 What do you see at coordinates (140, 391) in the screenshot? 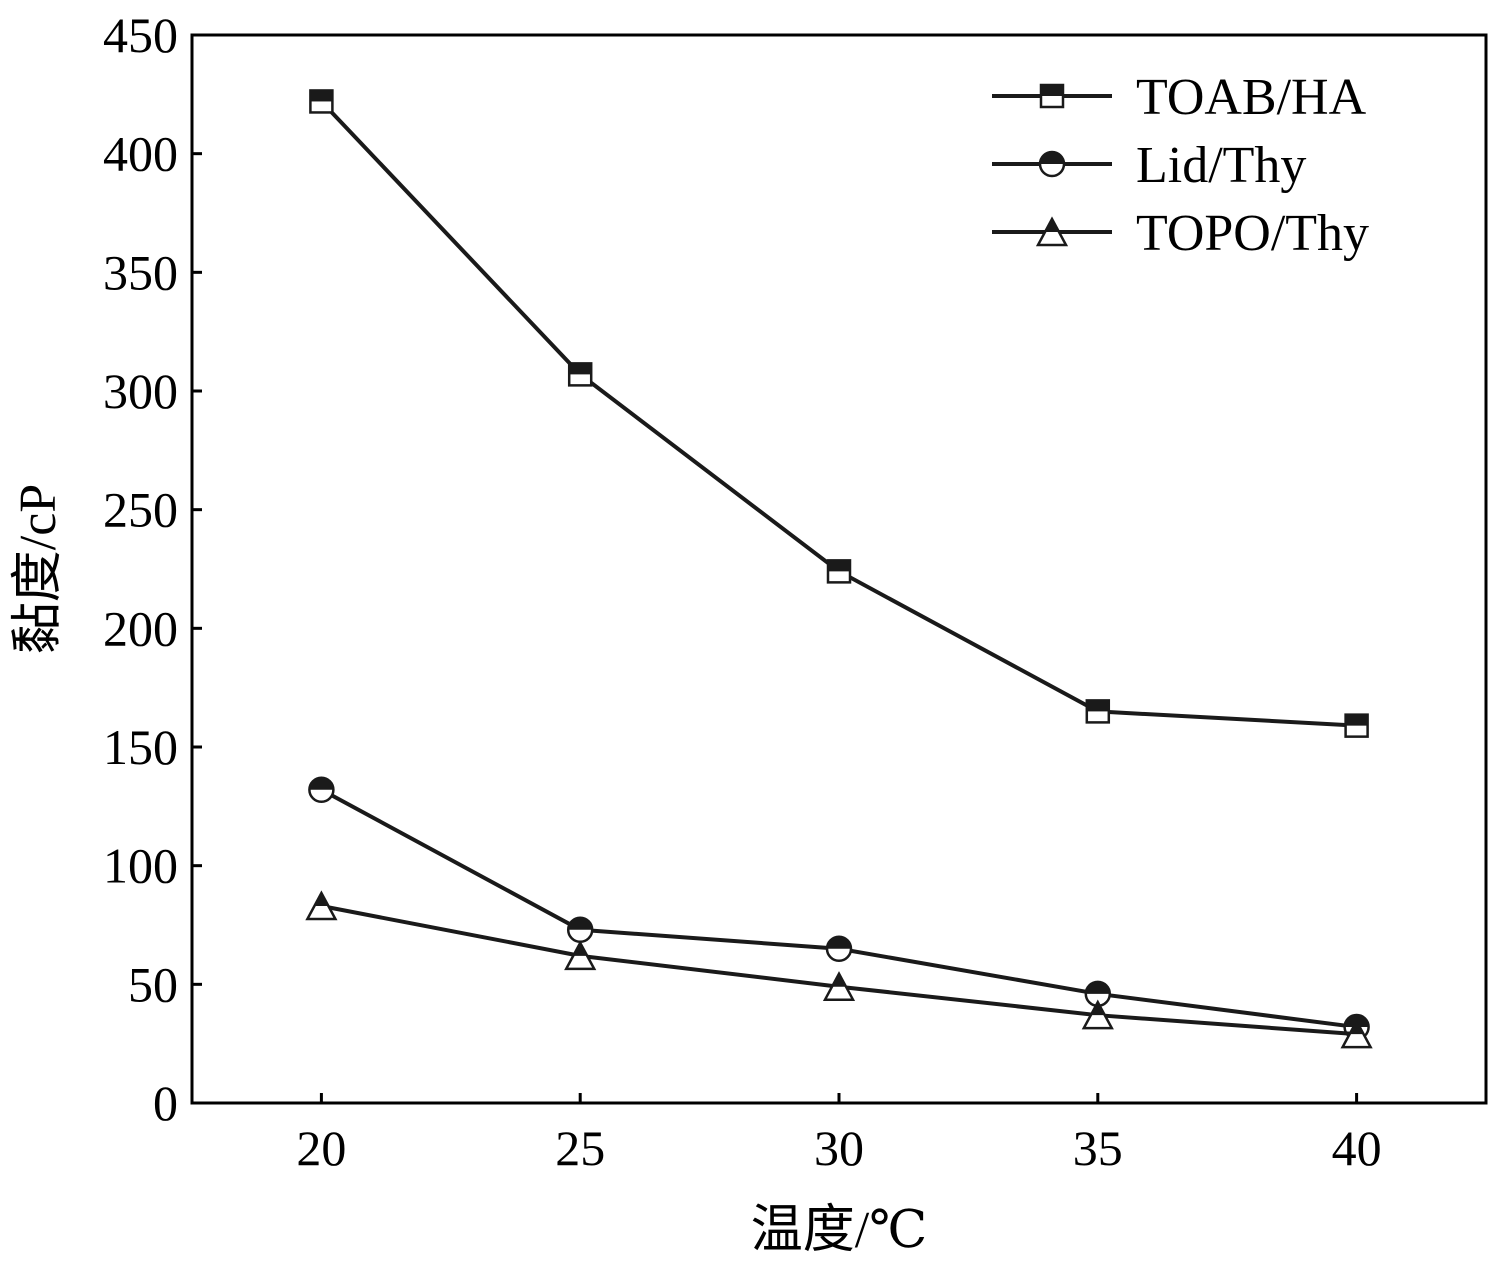
I see `y-tick-label: 300` at bounding box center [140, 391].